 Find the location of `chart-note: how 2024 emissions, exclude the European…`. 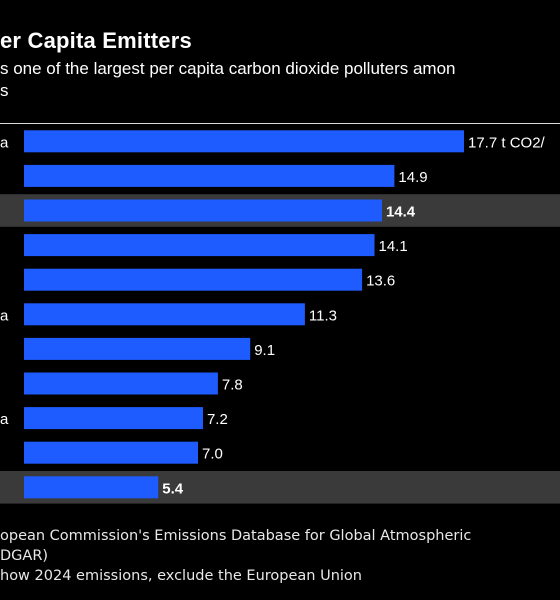

chart-note: how 2024 emissions, exclude the European… is located at coordinates (181, 576).